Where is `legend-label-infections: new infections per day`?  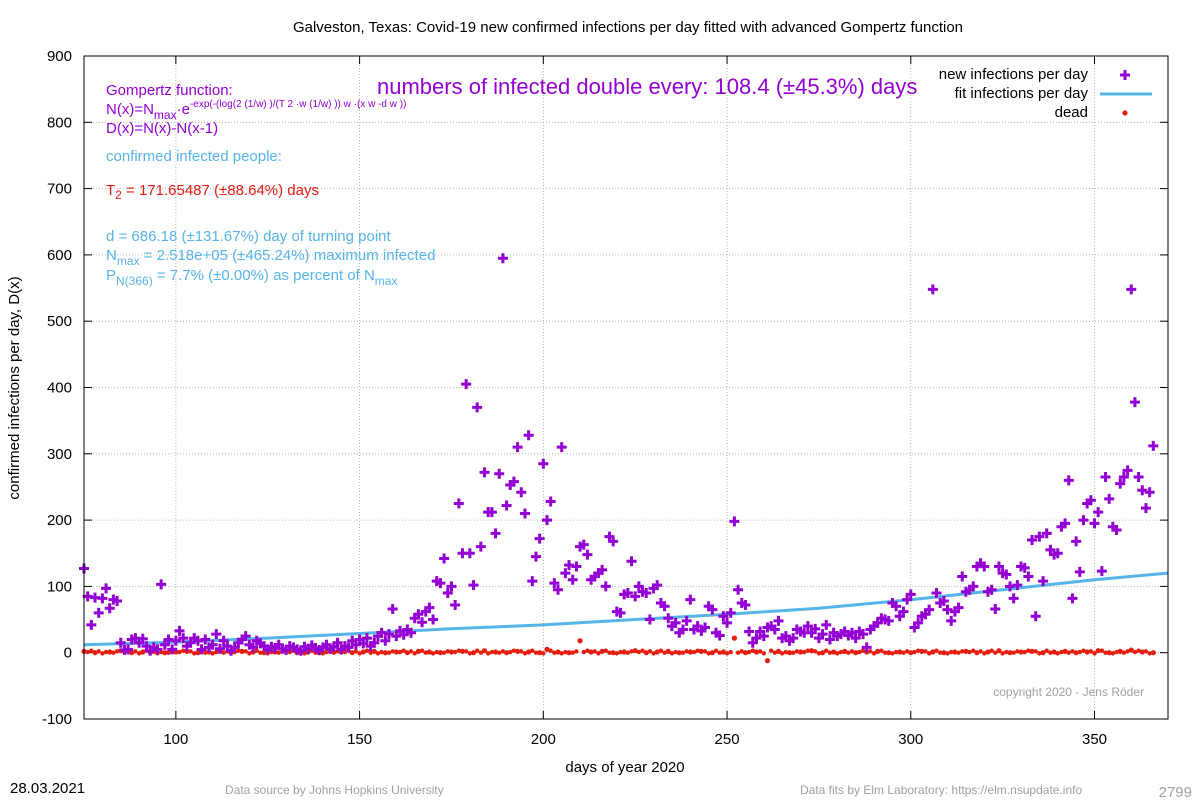 legend-label-infections: new infections per day is located at coordinates (1014, 74).